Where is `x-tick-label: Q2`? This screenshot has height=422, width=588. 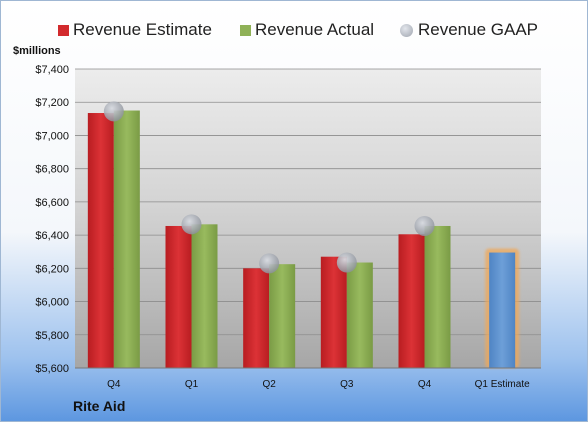
x-tick-label: Q2 is located at coordinates (269, 384).